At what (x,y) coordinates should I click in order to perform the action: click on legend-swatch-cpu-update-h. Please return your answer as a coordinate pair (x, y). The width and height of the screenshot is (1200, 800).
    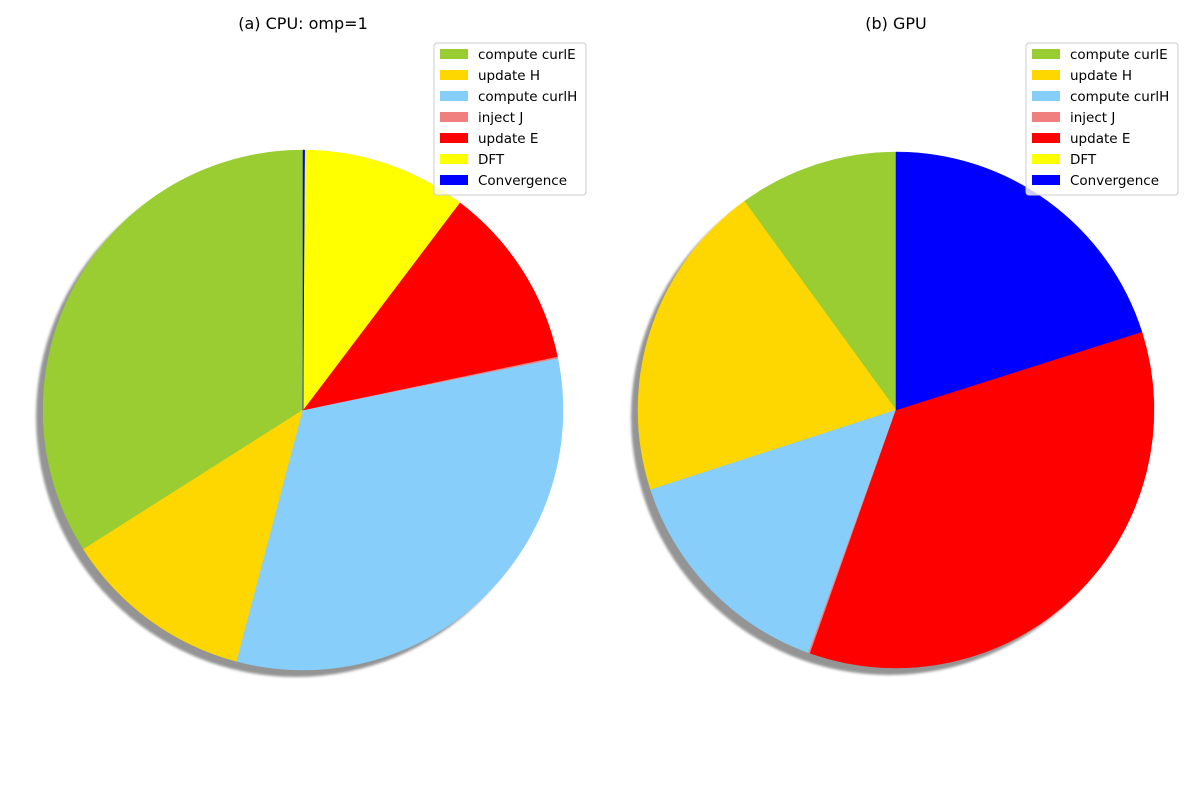
    Looking at the image, I should click on (454, 75).